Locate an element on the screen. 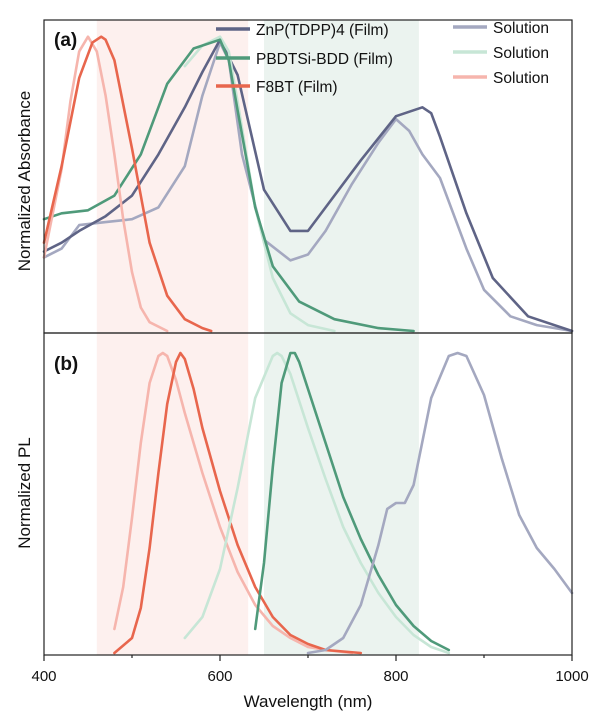 This screenshot has width=592, height=715. x-tick-label-1000: 1000 is located at coordinates (571, 676).